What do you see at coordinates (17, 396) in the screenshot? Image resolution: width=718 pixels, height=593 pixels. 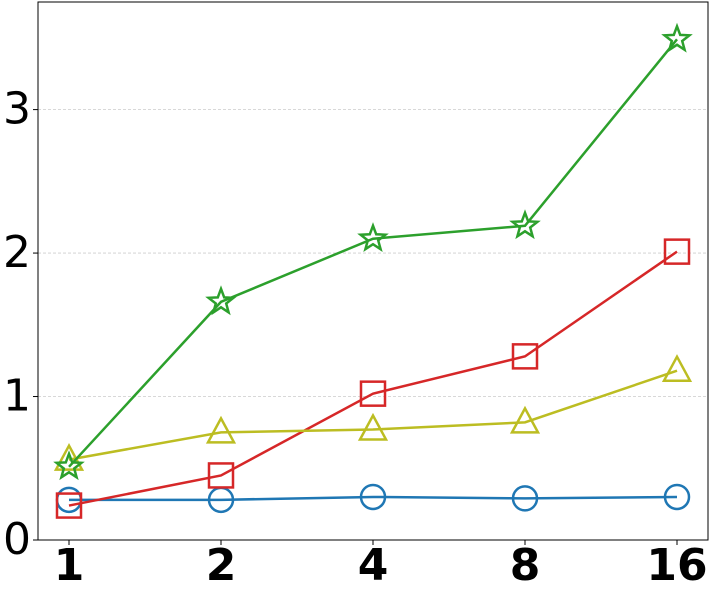 I see `y-tick-label: 1` at bounding box center [17, 396].